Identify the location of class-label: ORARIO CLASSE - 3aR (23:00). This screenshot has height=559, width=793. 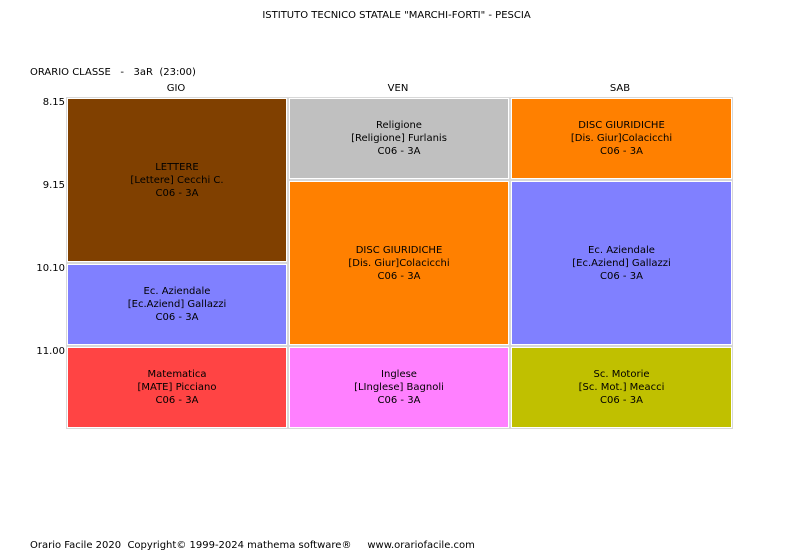
(113, 72).